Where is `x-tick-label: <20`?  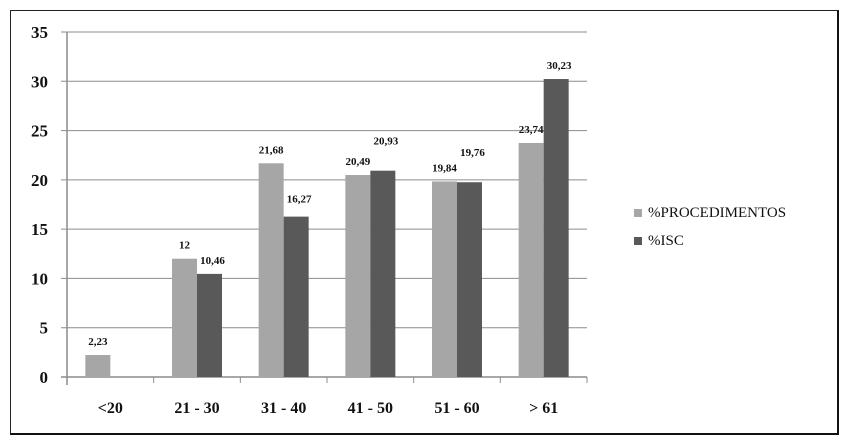
x-tick-label: <20 is located at coordinates (110, 408).